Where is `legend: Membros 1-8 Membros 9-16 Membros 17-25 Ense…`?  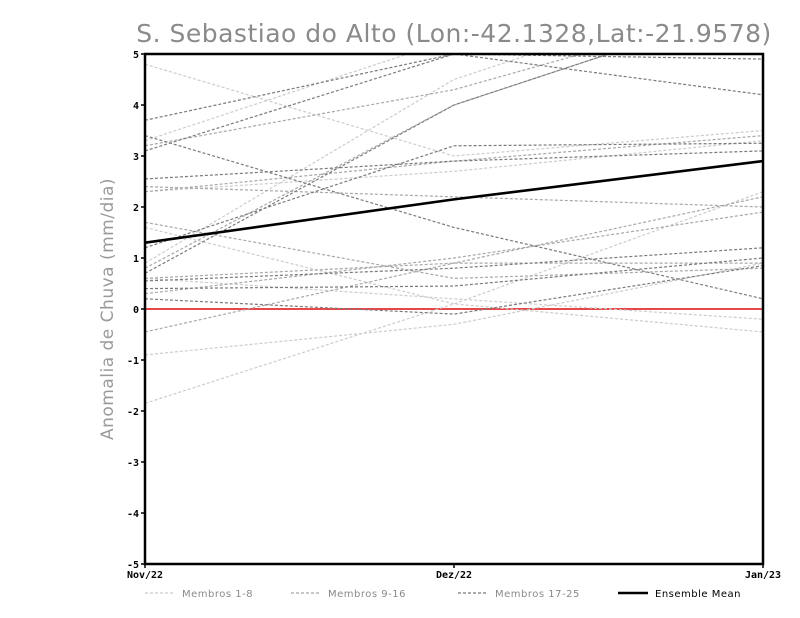 legend: Membros 1-8 Membros 9-16 Membros 17-25 Ense… is located at coordinates (443, 594).